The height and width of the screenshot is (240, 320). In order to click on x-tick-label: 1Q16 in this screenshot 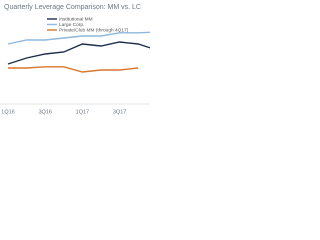, I will do `click(7, 112)`.